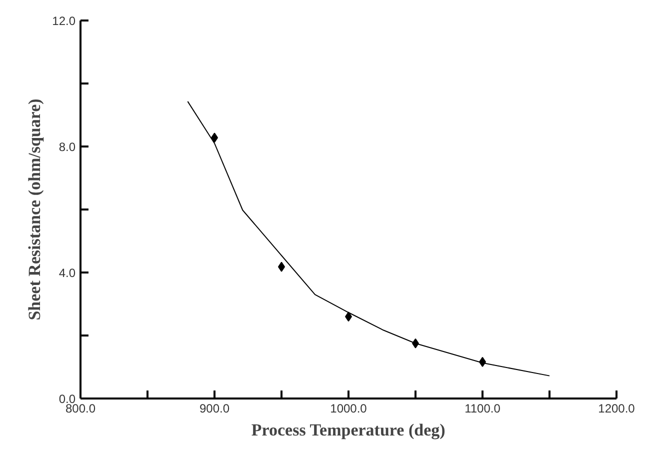 This screenshot has height=468, width=656. Describe the element at coordinates (34, 209) in the screenshot. I see `y-axis-title: Sheet Resistance (ohm/square)` at that location.